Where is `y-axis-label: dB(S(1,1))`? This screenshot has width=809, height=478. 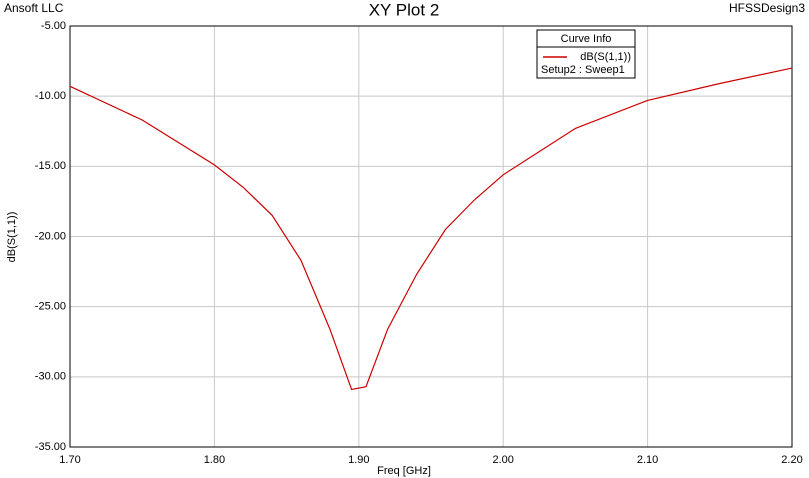
y-axis-label: dB(S(1,1)) is located at coordinates (12, 237).